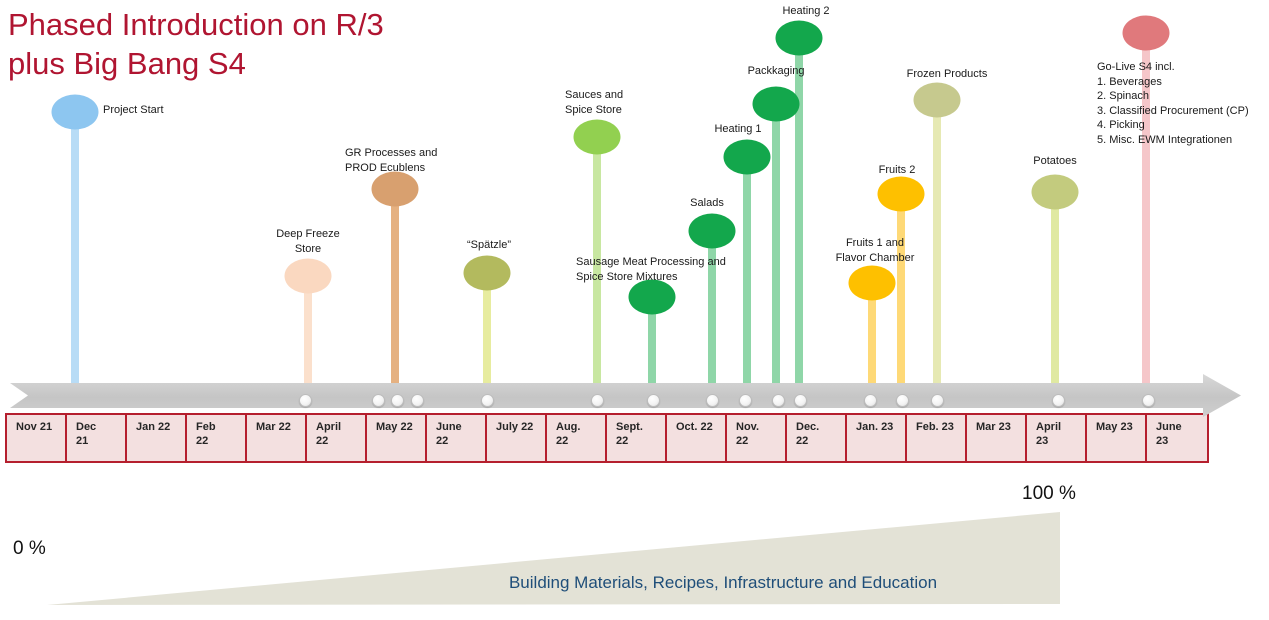 The image size is (1269, 620). Describe the element at coordinates (1146, 33) in the screenshot. I see `marker-go-live-s4` at that location.